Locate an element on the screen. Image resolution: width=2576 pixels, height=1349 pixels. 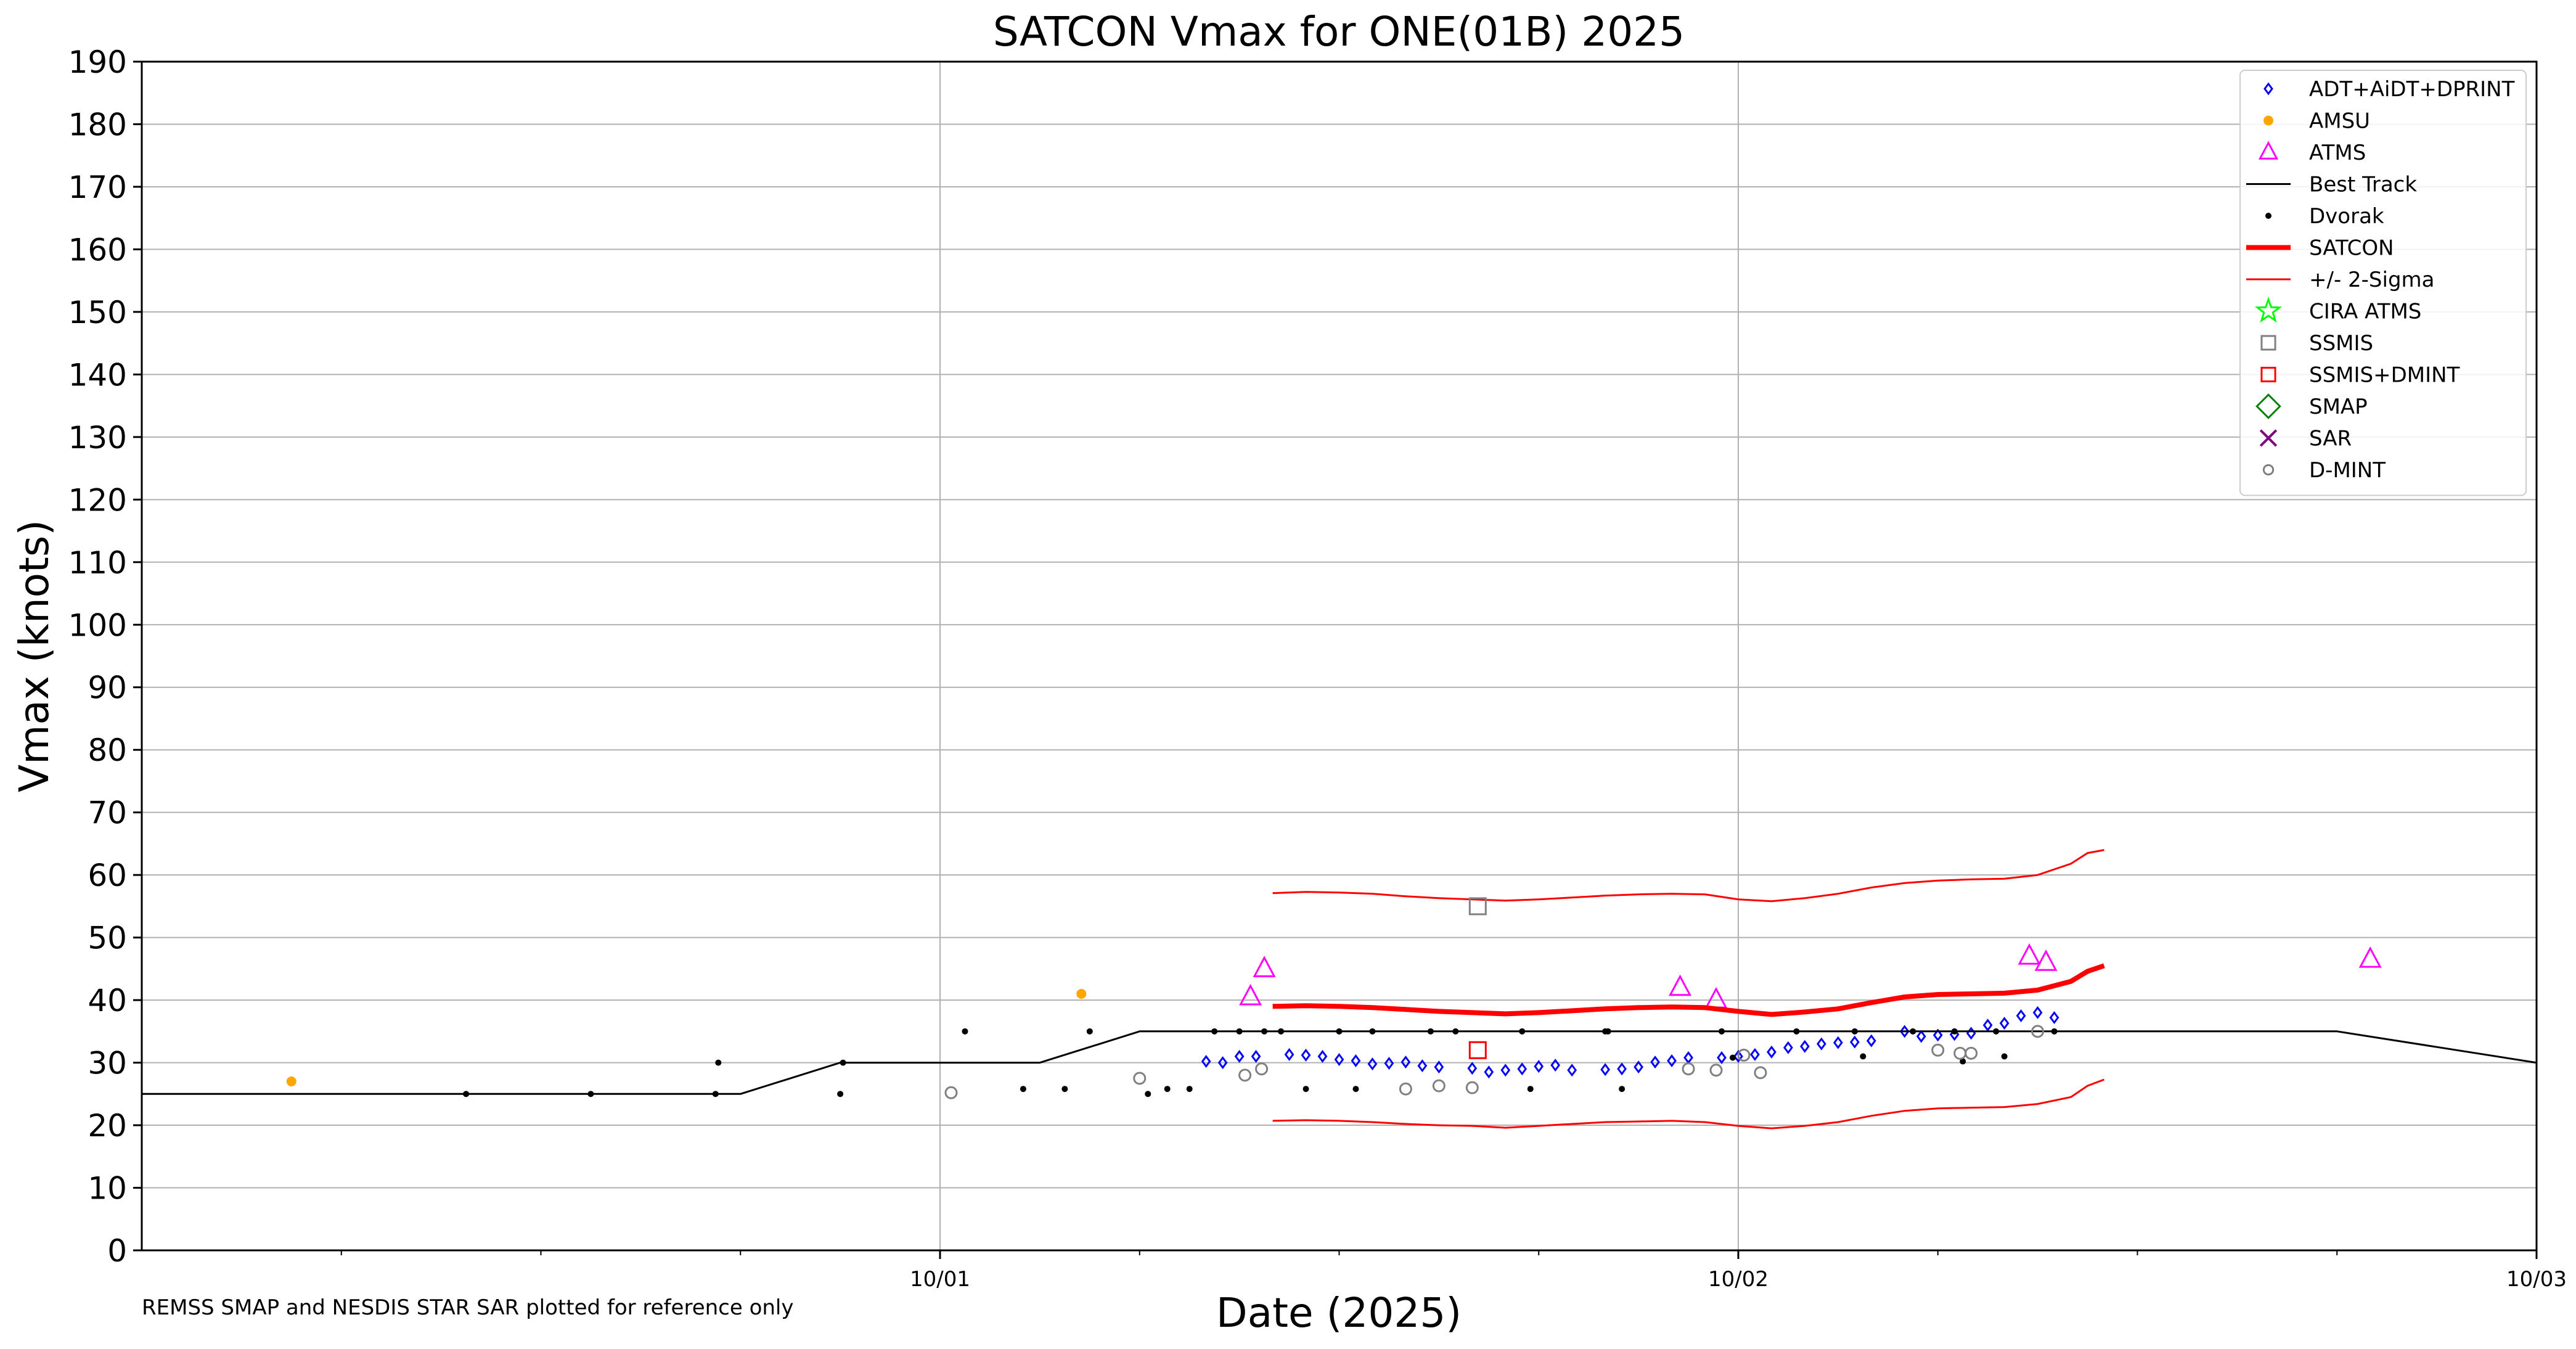
series-best-track is located at coordinates (1339, 1062).